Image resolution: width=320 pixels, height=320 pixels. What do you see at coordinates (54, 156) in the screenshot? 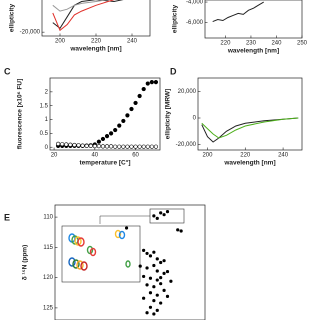
I see `x-tick-label: 20` at bounding box center [54, 156].